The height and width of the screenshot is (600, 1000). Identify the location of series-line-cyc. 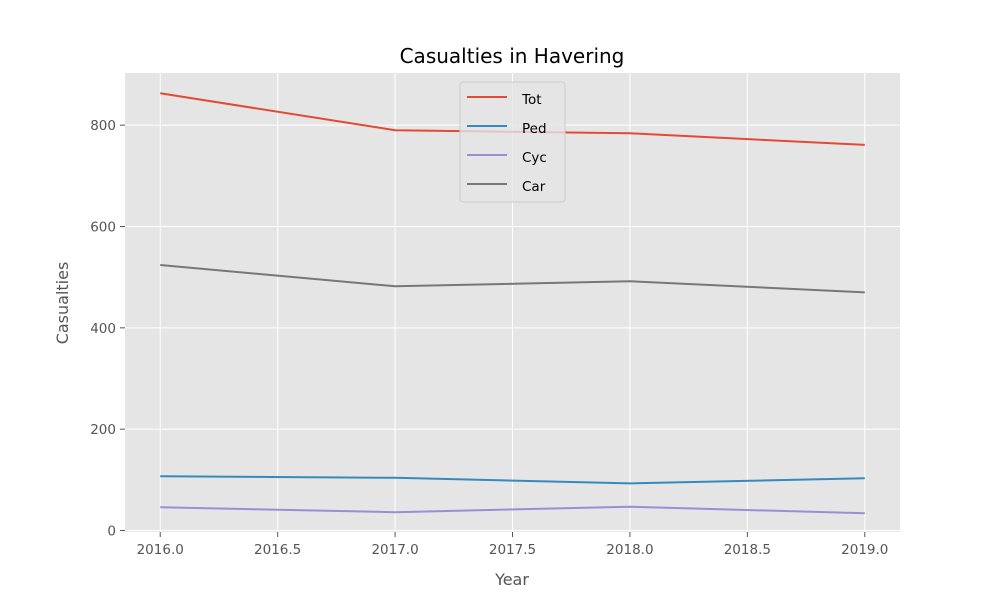
(512, 510).